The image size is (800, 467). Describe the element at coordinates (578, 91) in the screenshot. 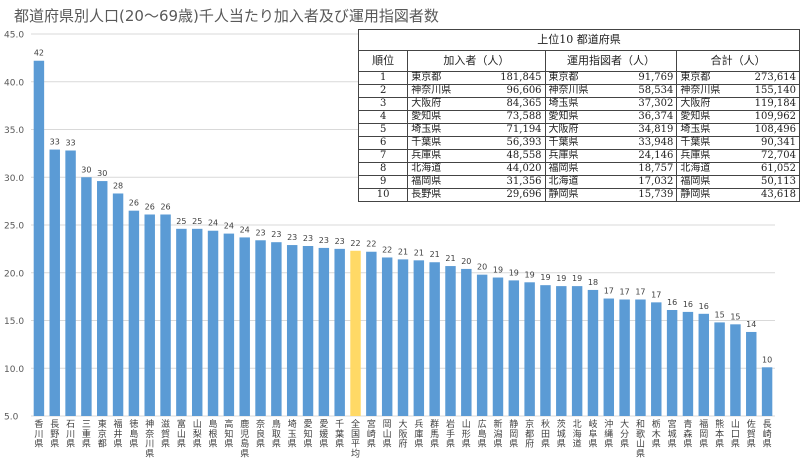

I see `table-row: 2 神奈川県 96,606 神奈川県 58,534 神奈川県 155,140` at that location.